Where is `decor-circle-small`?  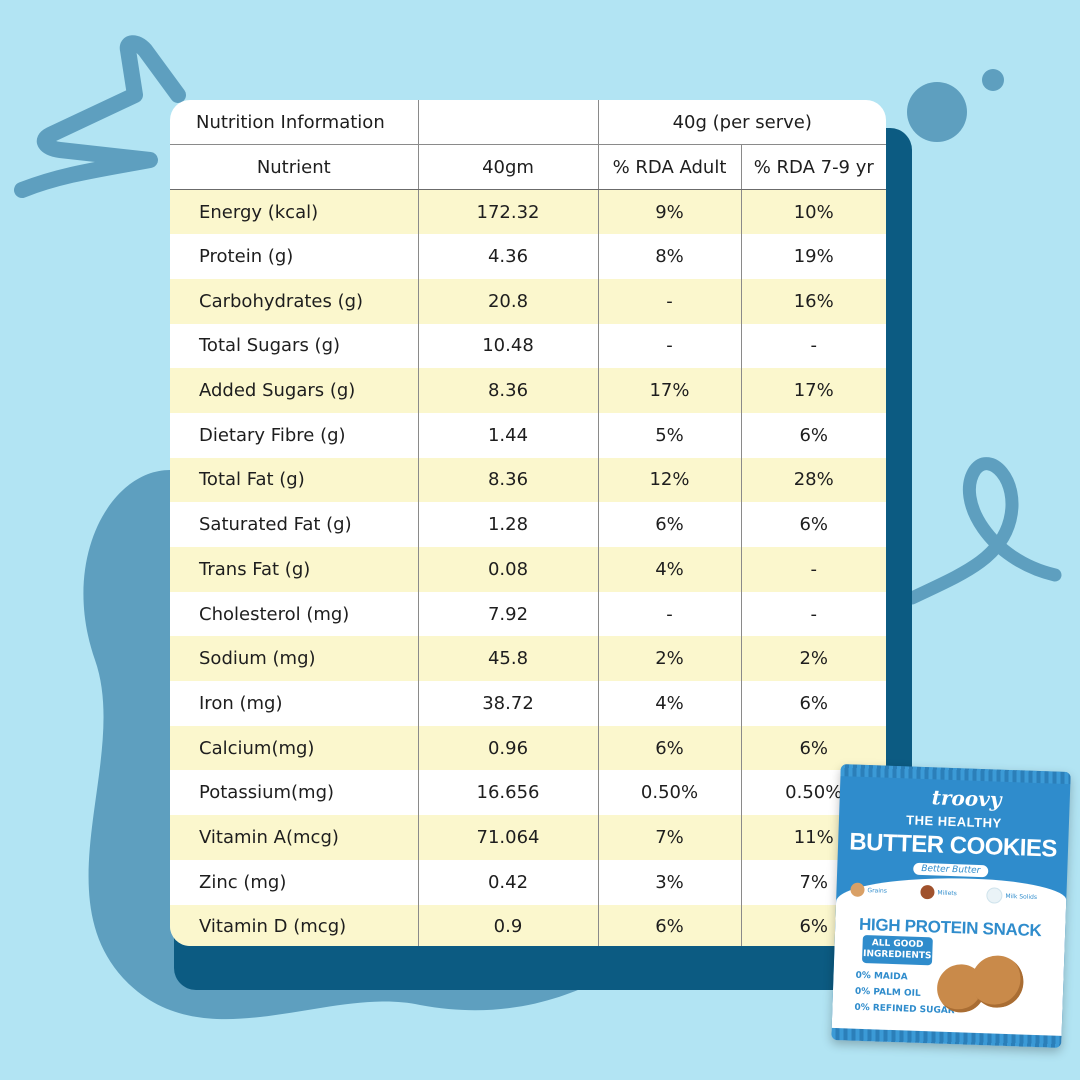
decor-circle-small is located at coordinates (993, 80).